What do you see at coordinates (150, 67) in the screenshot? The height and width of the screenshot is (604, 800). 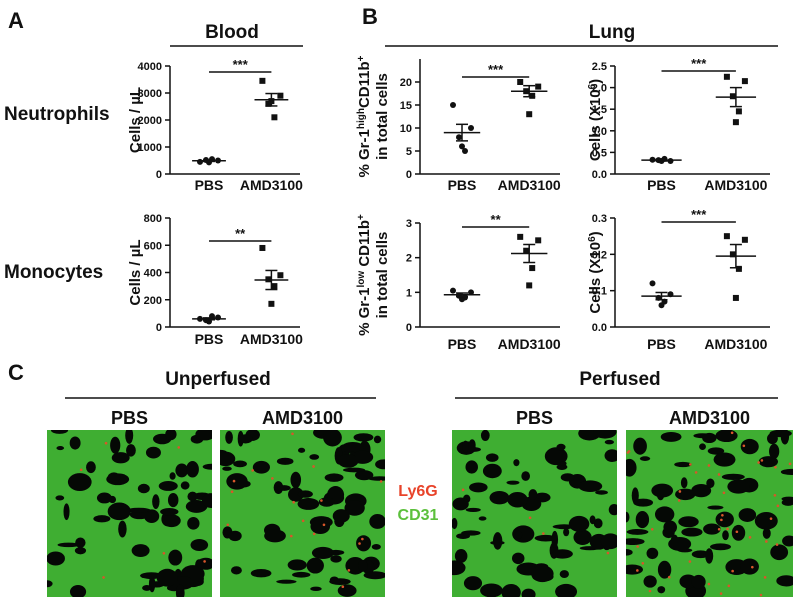 I see `y-tick-label: 4000` at bounding box center [150, 67].